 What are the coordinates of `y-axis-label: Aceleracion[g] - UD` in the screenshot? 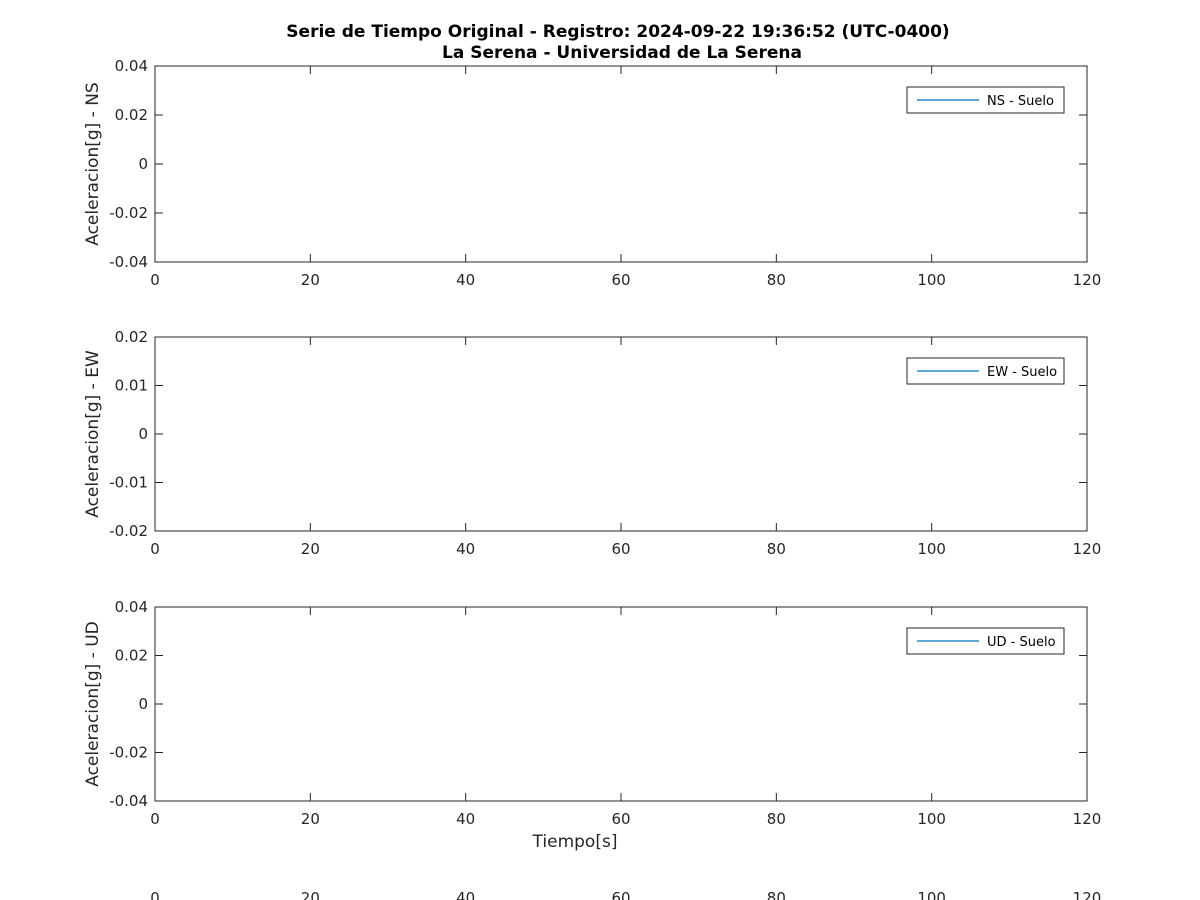 It's located at (93, 704).